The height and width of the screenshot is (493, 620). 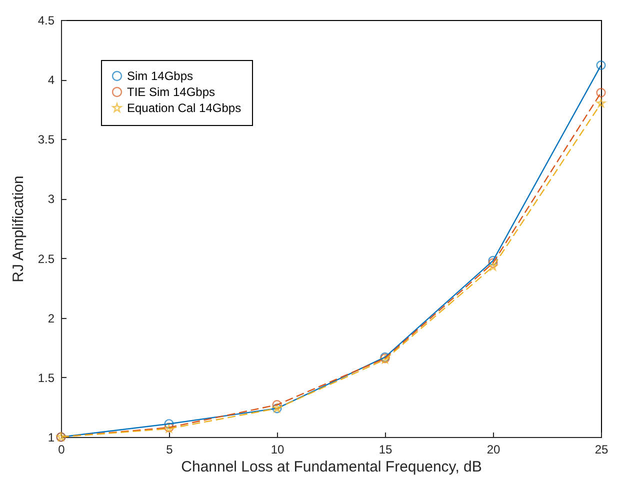 What do you see at coordinates (331, 467) in the screenshot?
I see `x-axis-title: Channel Loss at Fundamental Frequency, dB` at bounding box center [331, 467].